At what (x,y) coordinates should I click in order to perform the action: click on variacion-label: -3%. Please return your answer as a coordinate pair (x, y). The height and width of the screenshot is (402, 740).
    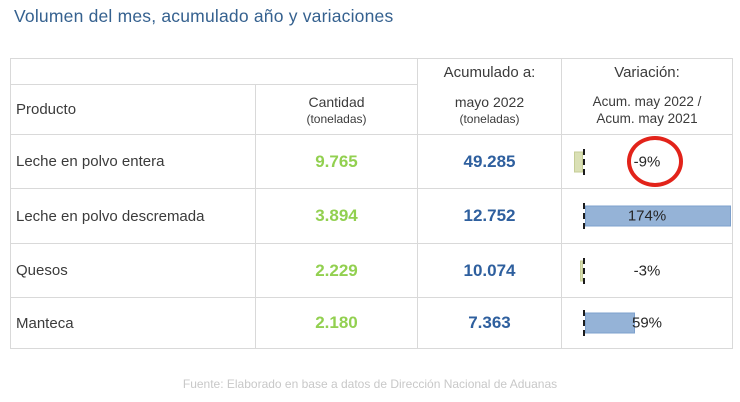
    Looking at the image, I should click on (647, 270).